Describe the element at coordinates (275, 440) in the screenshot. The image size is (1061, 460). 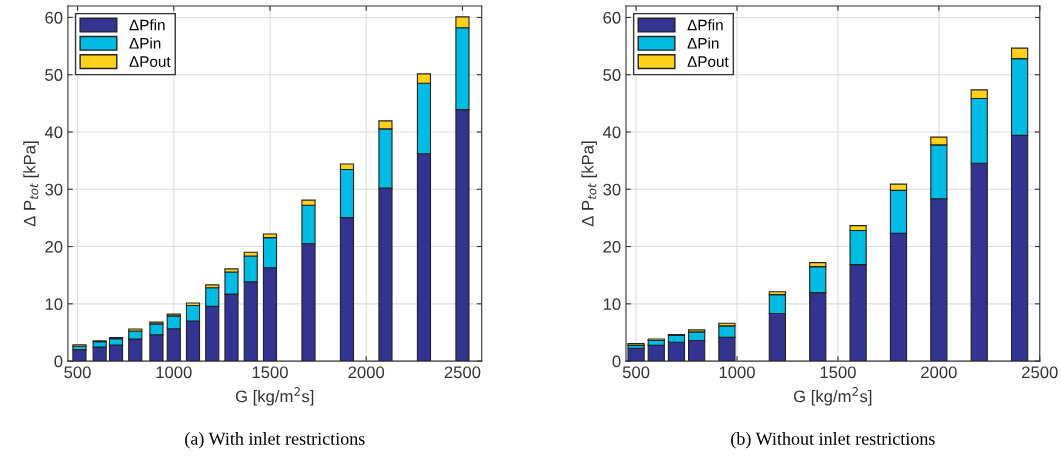
I see `text: (a) With inlet restrictions` at that location.